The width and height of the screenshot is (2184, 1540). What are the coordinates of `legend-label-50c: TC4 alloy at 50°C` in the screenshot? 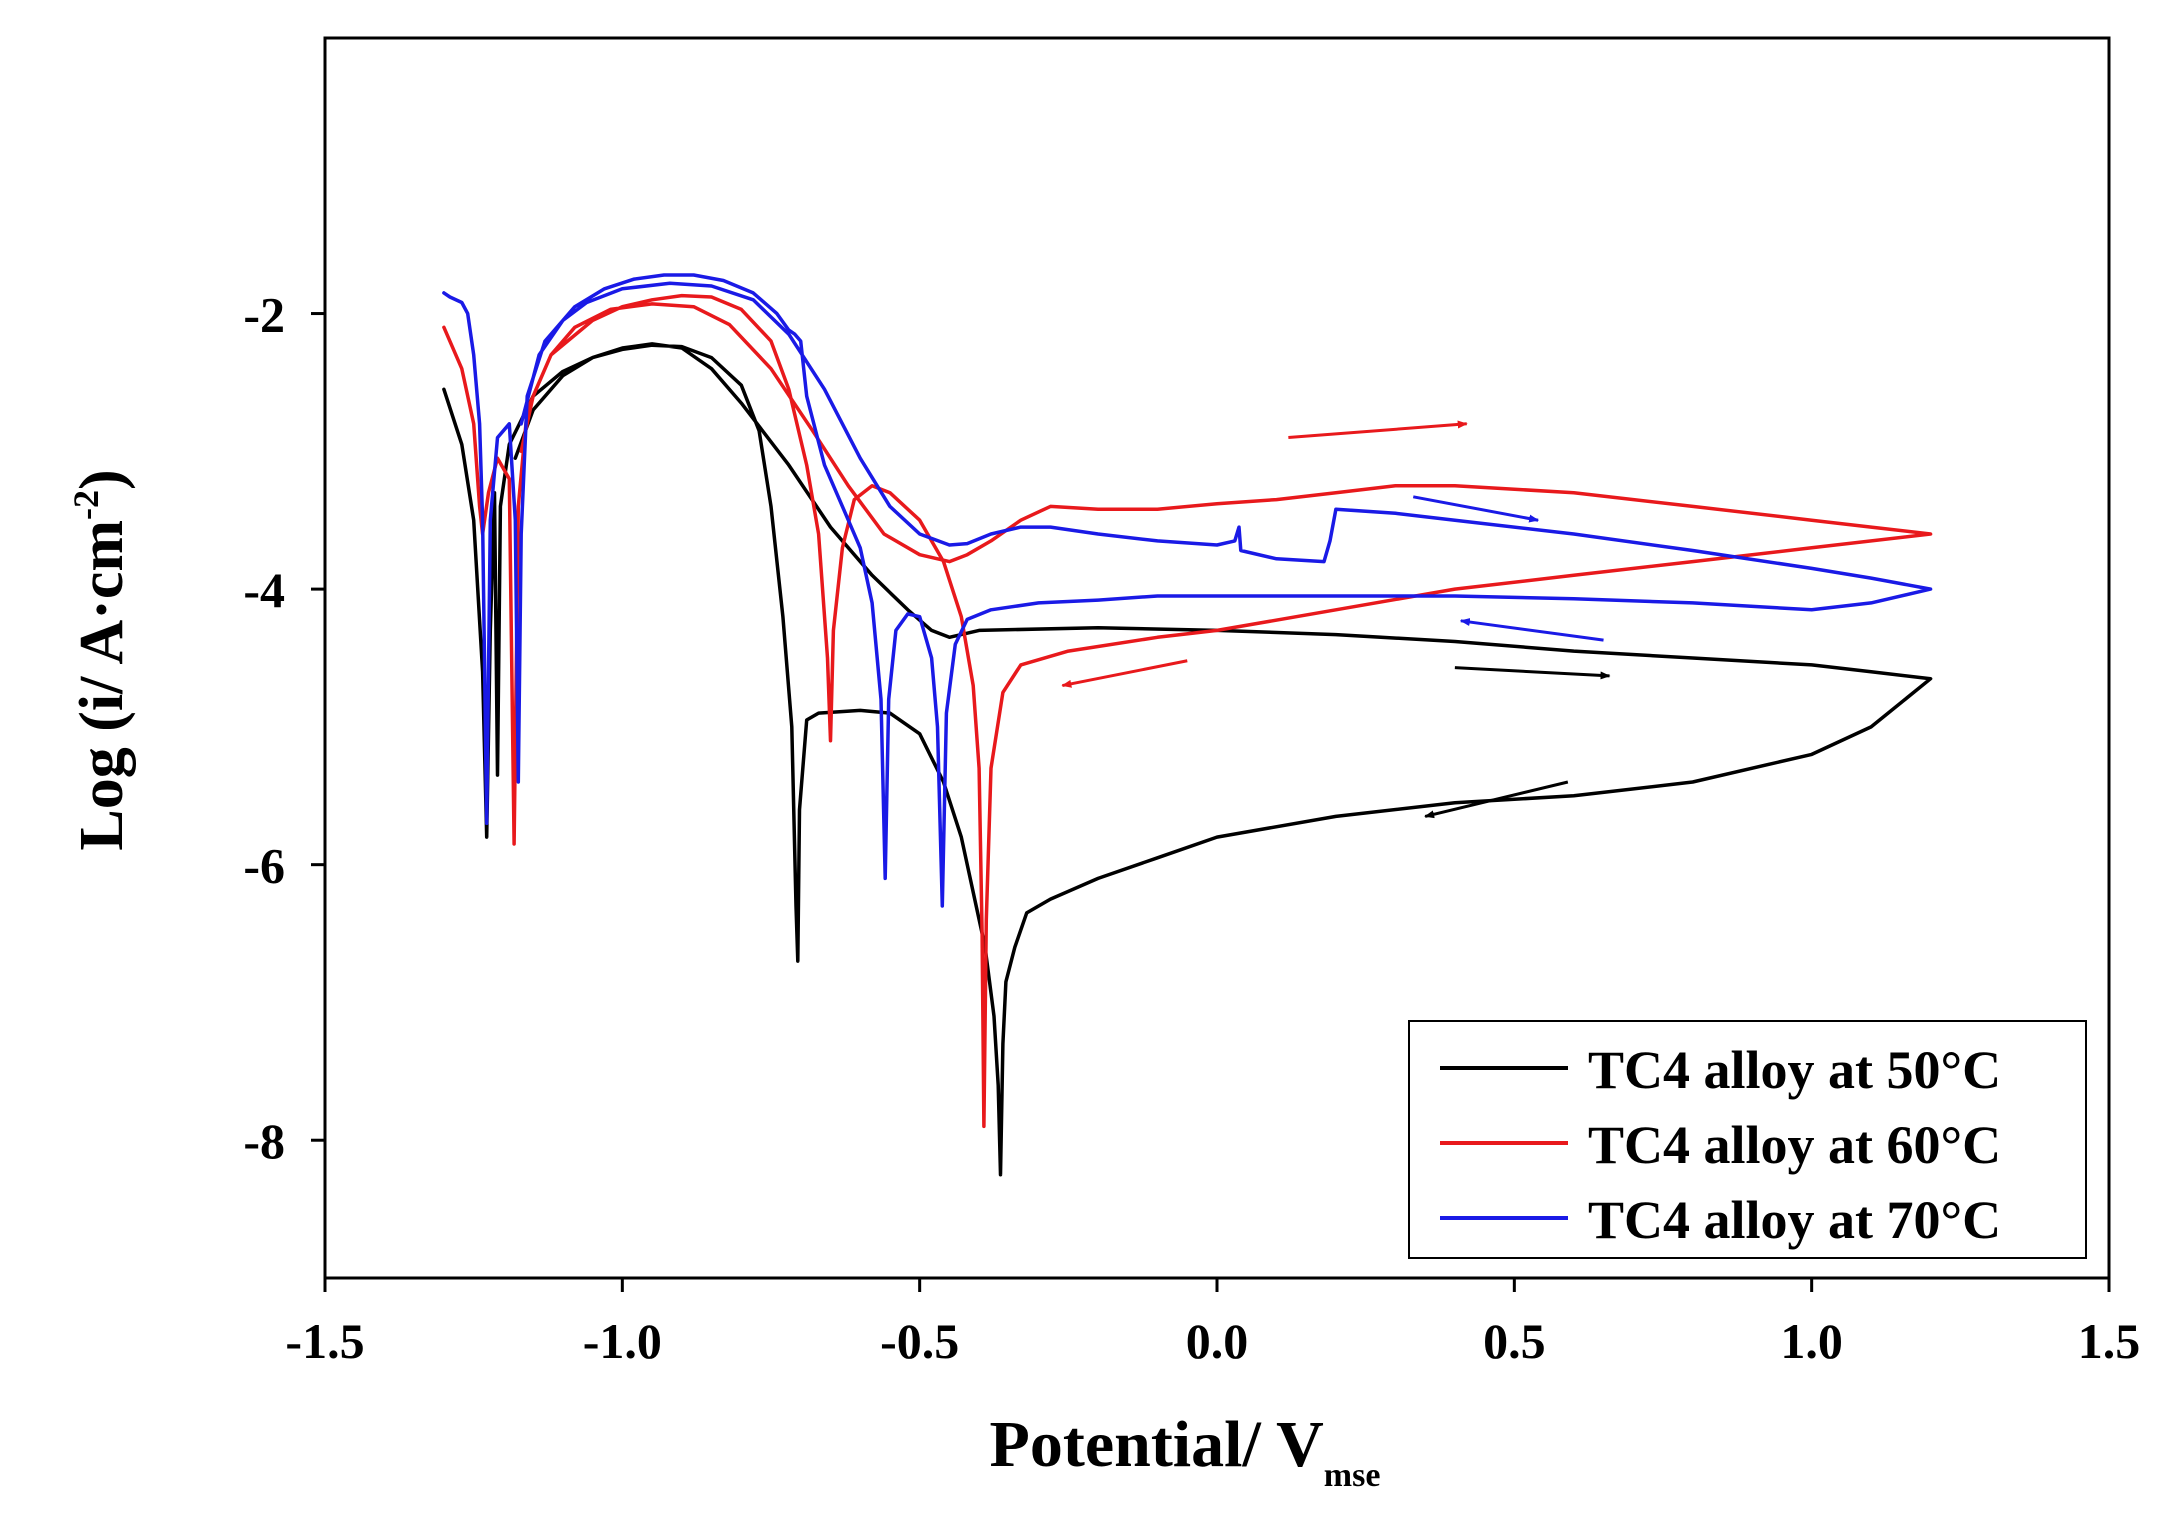 It's located at (1794, 1070).